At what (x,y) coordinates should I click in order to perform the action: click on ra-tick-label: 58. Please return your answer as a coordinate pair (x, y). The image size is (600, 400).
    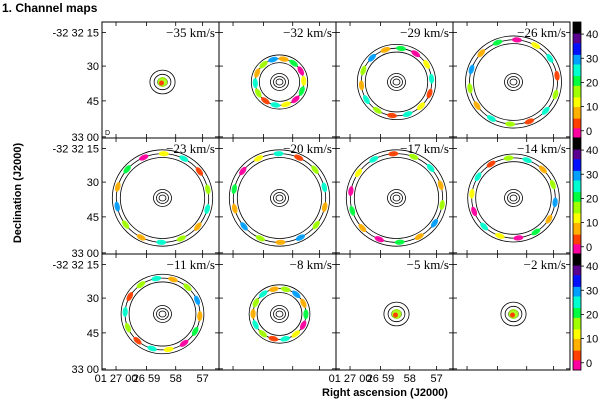
    Looking at the image, I should click on (176, 379).